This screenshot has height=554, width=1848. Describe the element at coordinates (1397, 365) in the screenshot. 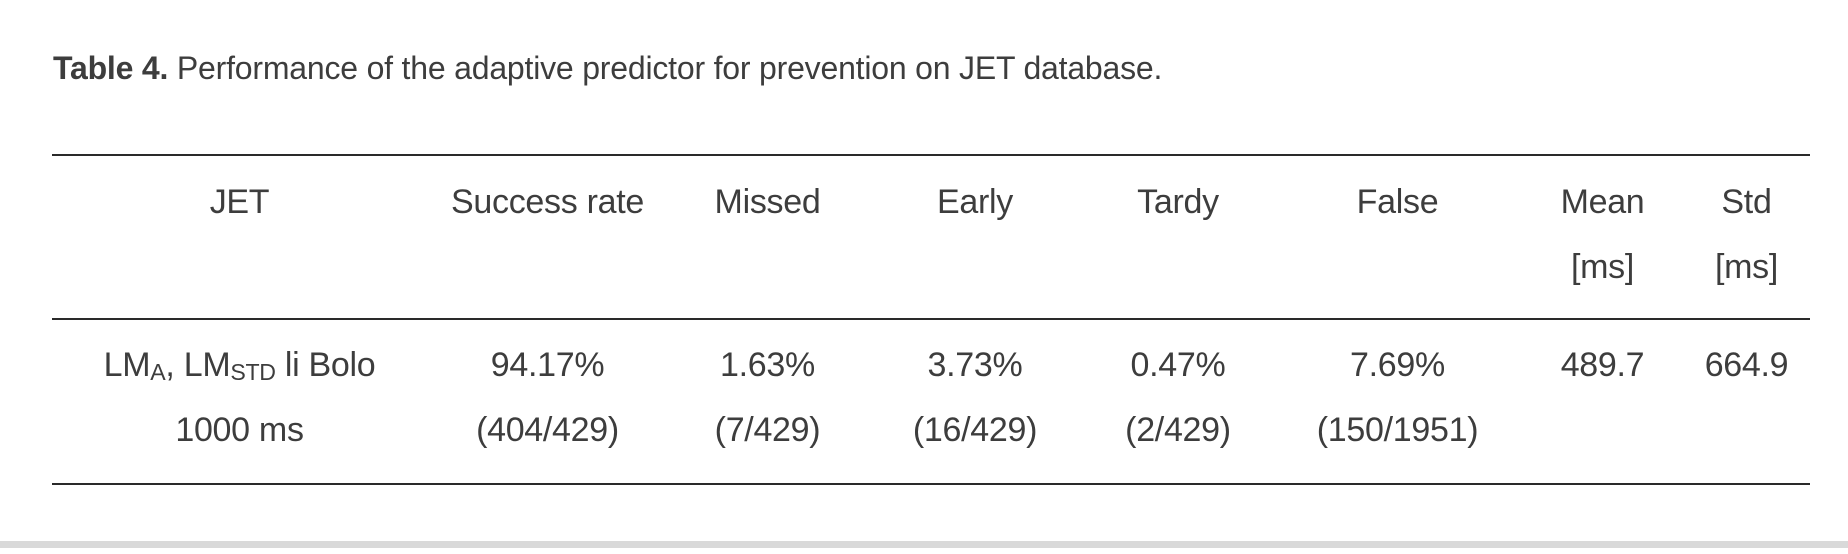

I see `false-percent: 7.69%` at that location.